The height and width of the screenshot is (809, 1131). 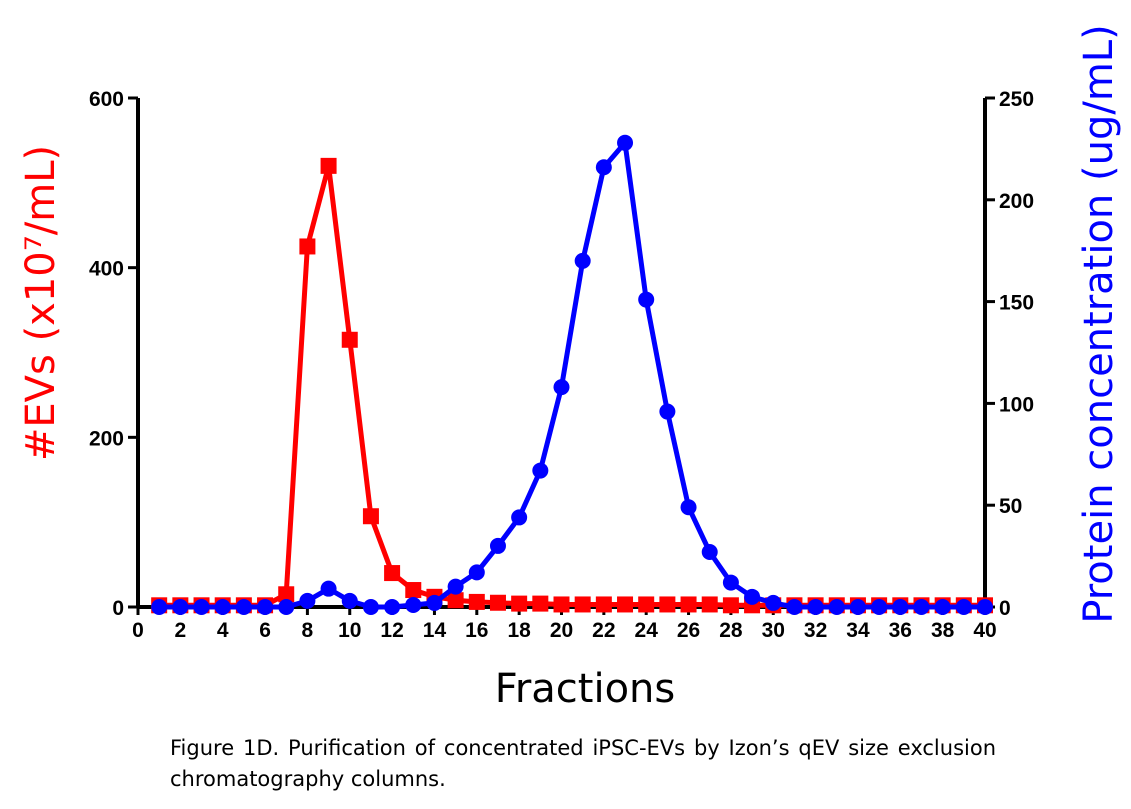 What do you see at coordinates (773, 630) in the screenshot?
I see `x-tick-label: 30` at bounding box center [773, 630].